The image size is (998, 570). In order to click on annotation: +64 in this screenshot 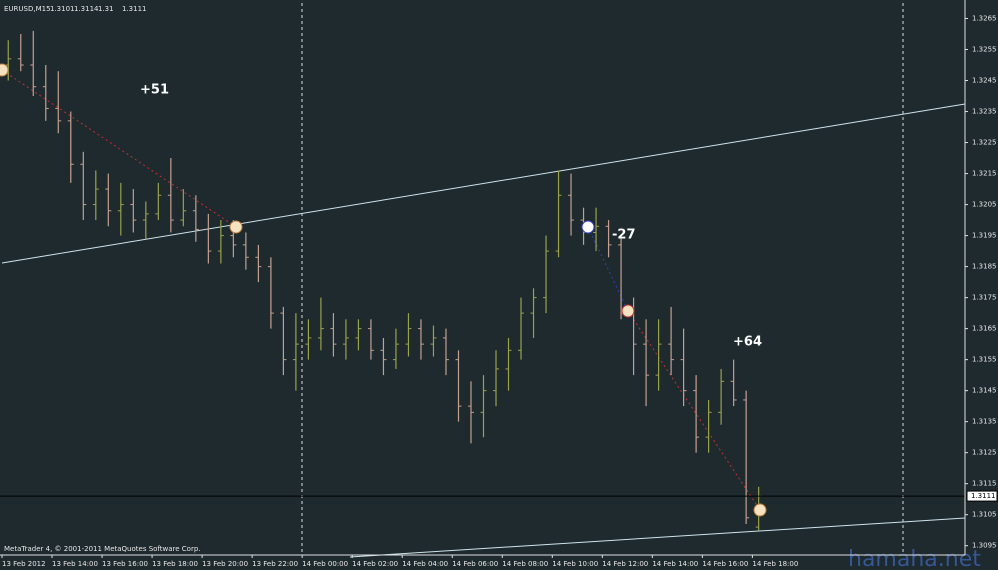, I will do `click(747, 342)`.